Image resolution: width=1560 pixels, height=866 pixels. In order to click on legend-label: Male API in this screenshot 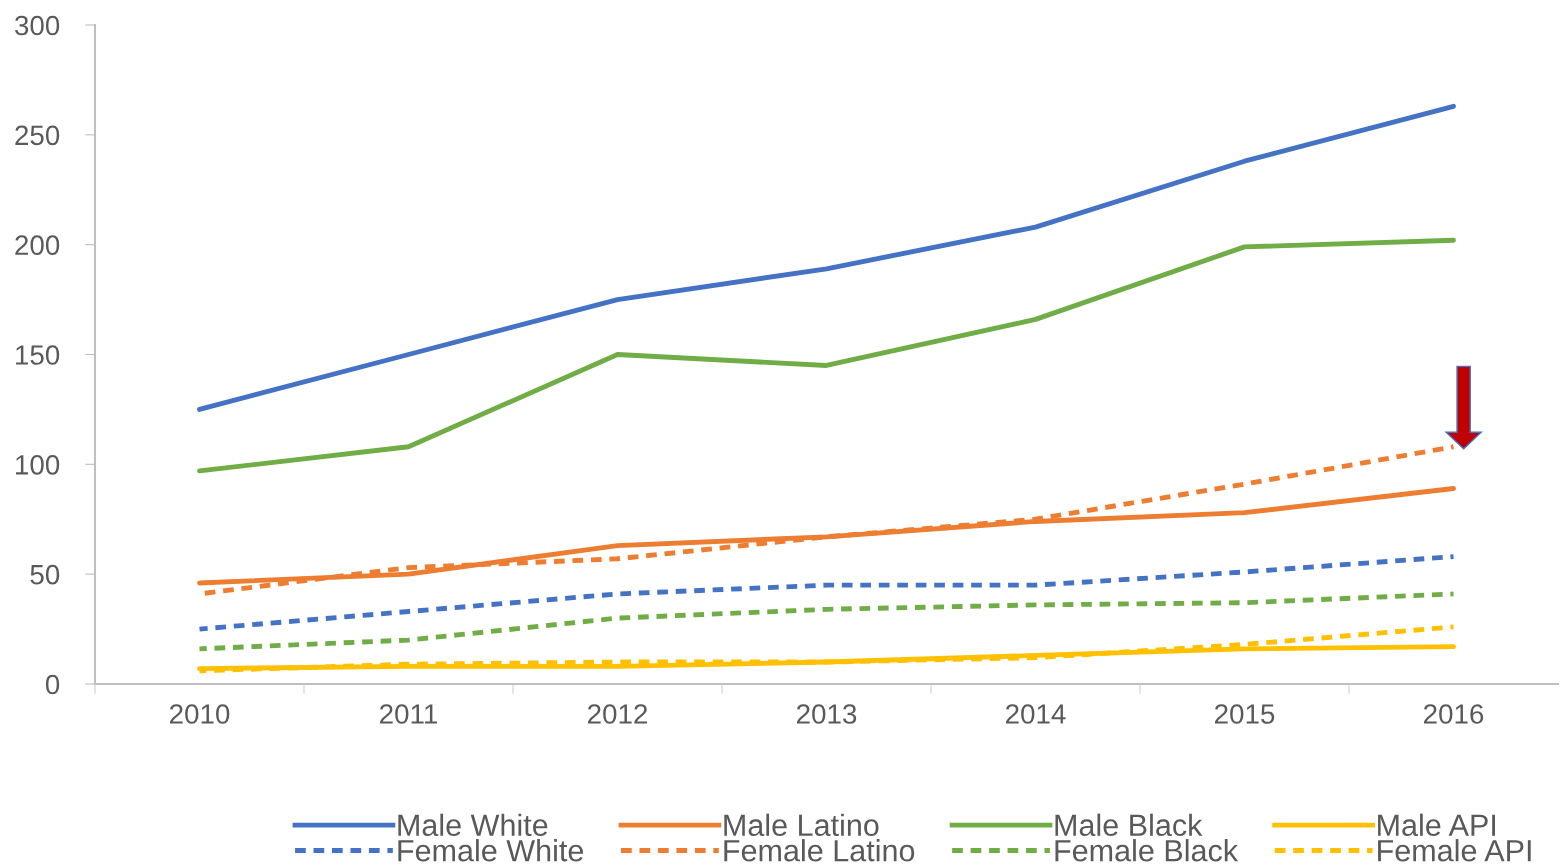, I will do `click(1437, 825)`.